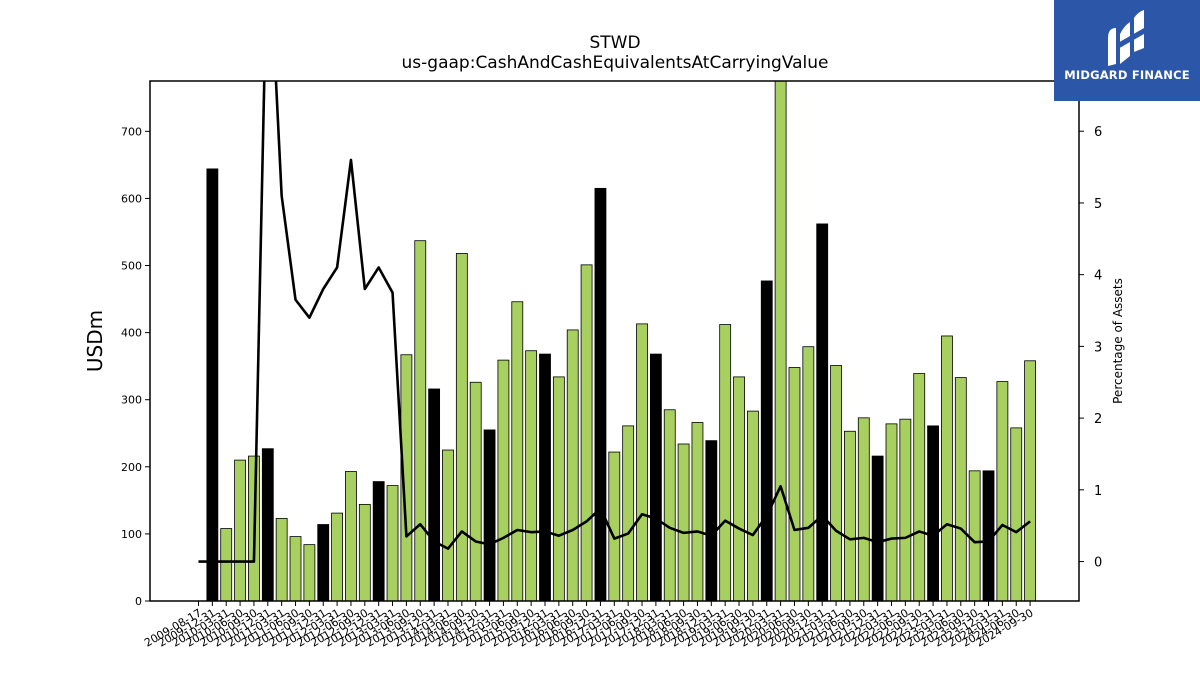 The width and height of the screenshot is (1200, 675). Describe the element at coordinates (131, 400) in the screenshot. I see `y-tick-label: 300` at that location.